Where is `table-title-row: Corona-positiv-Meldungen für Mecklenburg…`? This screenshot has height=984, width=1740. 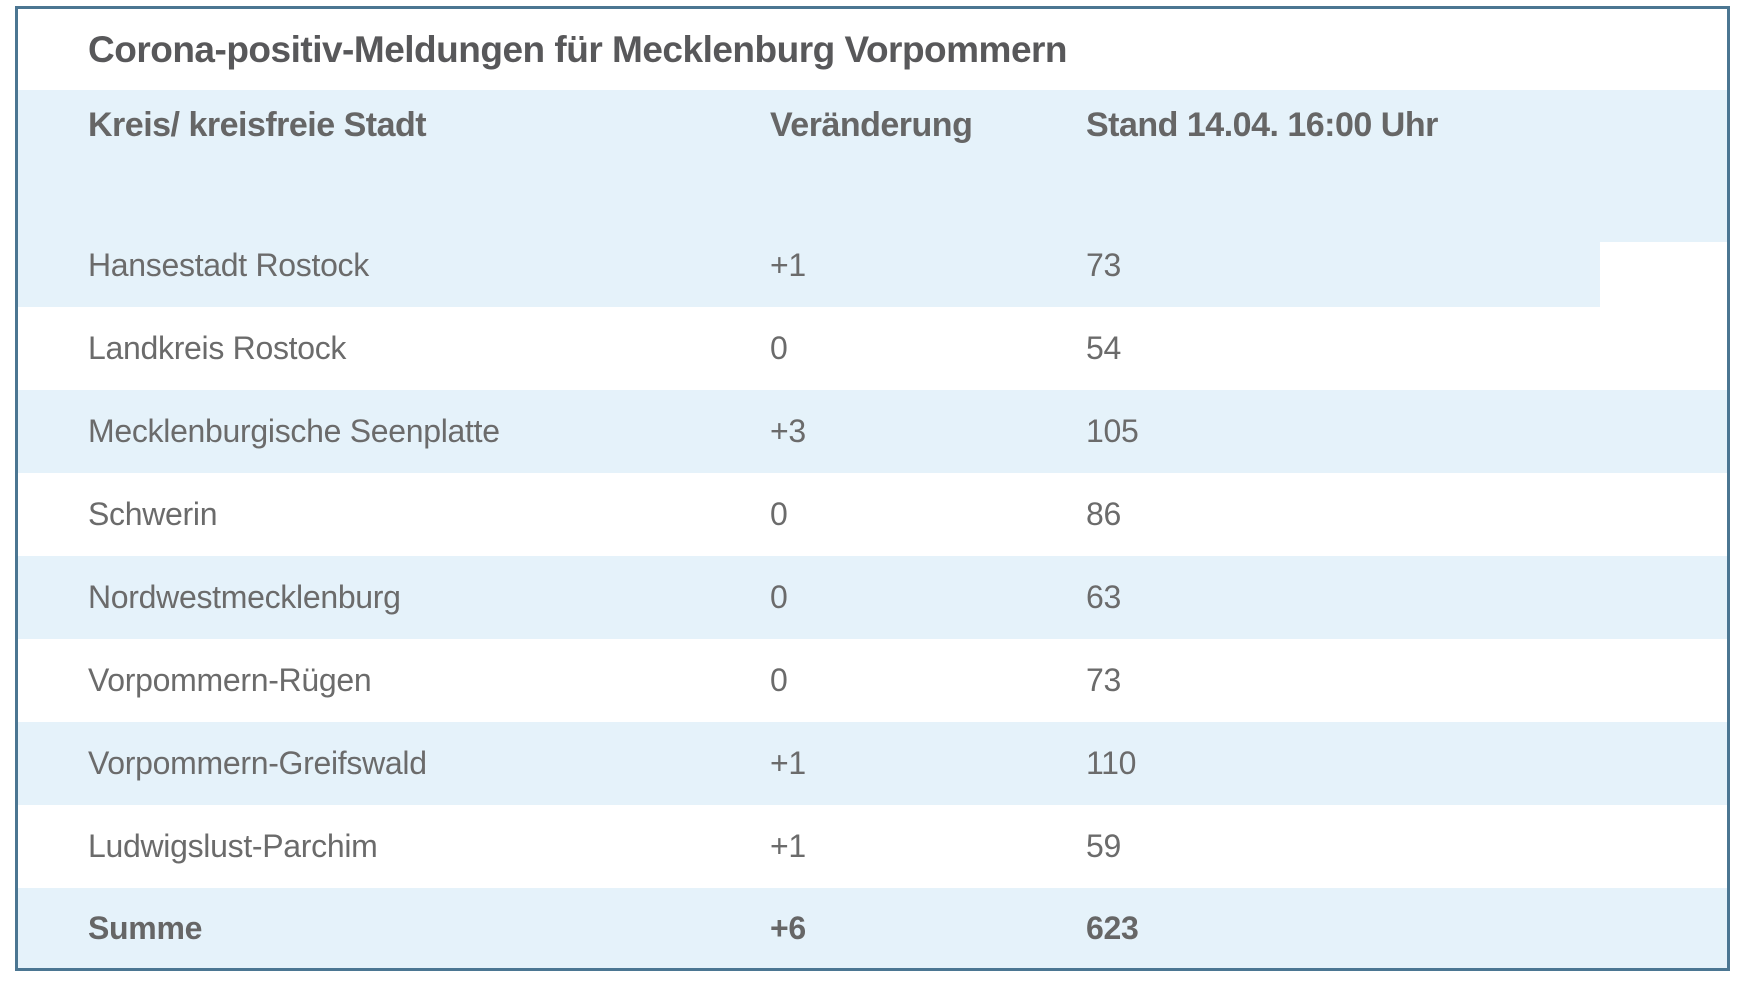
table-title-row: Corona-positiv-Meldungen für Mecklenburg… is located at coordinates (872, 49).